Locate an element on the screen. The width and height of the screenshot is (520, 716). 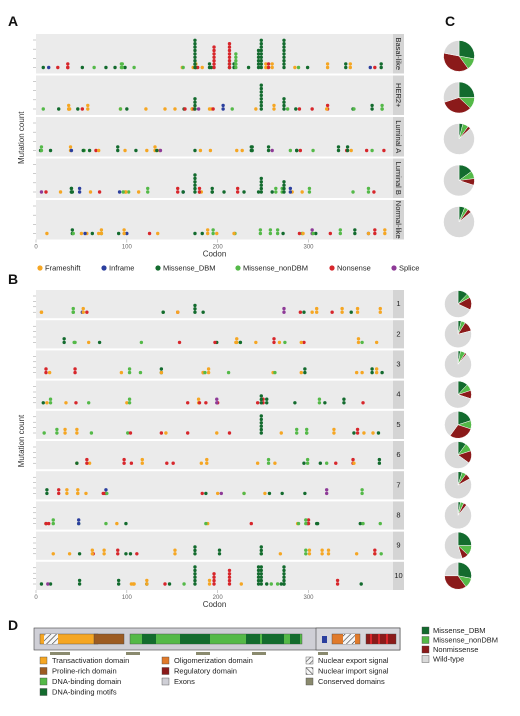
facet-strip is located at coordinates (398, 220).